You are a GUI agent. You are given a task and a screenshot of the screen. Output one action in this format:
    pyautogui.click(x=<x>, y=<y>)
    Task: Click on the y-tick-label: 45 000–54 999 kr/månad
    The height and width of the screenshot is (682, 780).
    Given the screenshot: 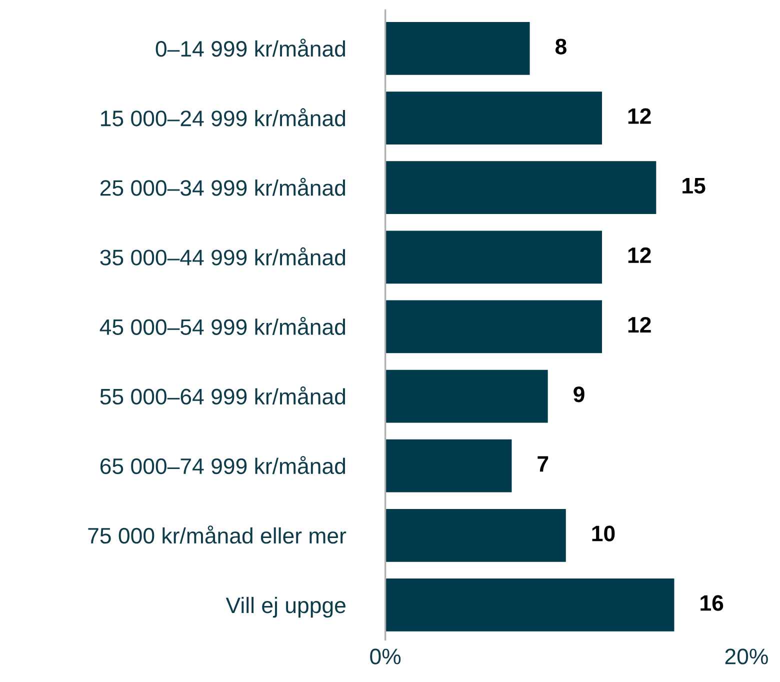 What is the action you would take?
    pyautogui.click(x=223, y=325)
    